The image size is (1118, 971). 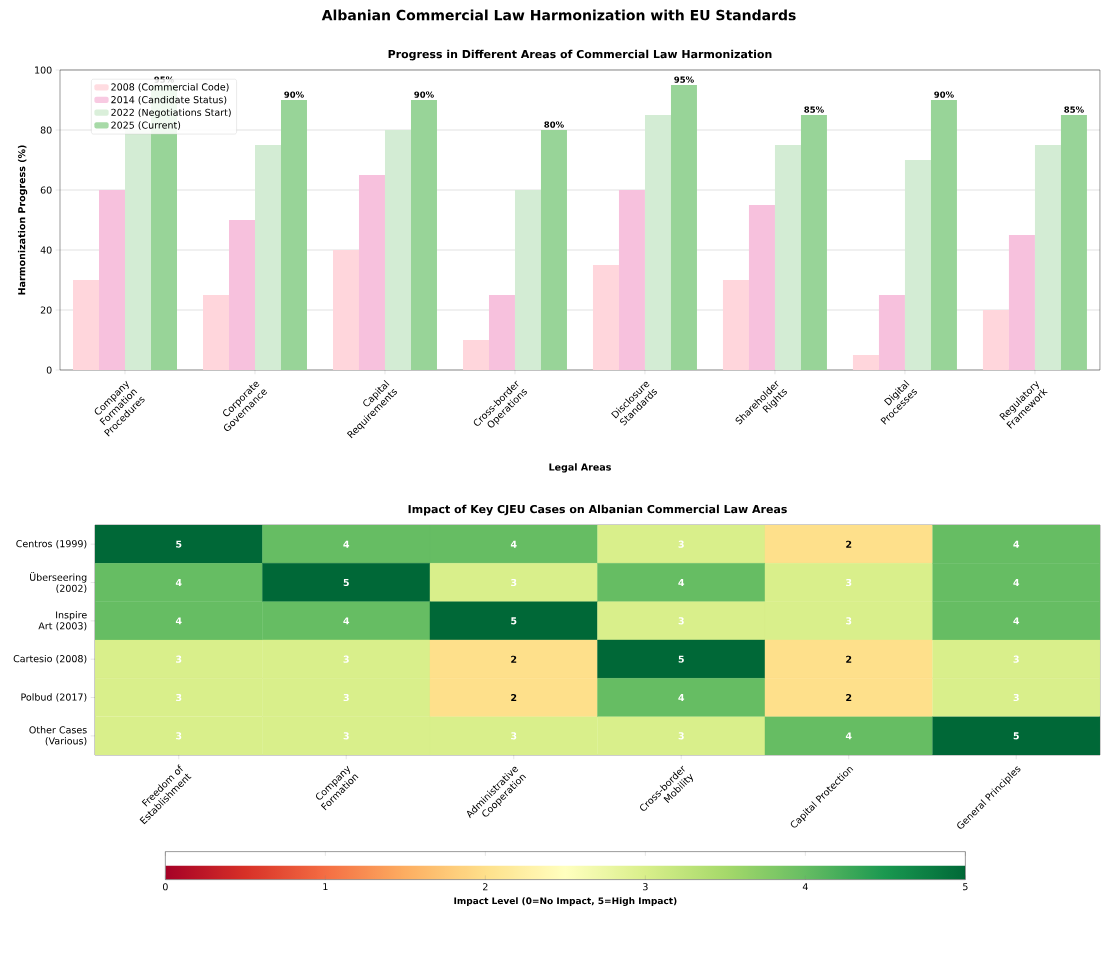 What do you see at coordinates (169, 100) in the screenshot?
I see `legend-label: 2014 (Candidate Status)` at bounding box center [169, 100].